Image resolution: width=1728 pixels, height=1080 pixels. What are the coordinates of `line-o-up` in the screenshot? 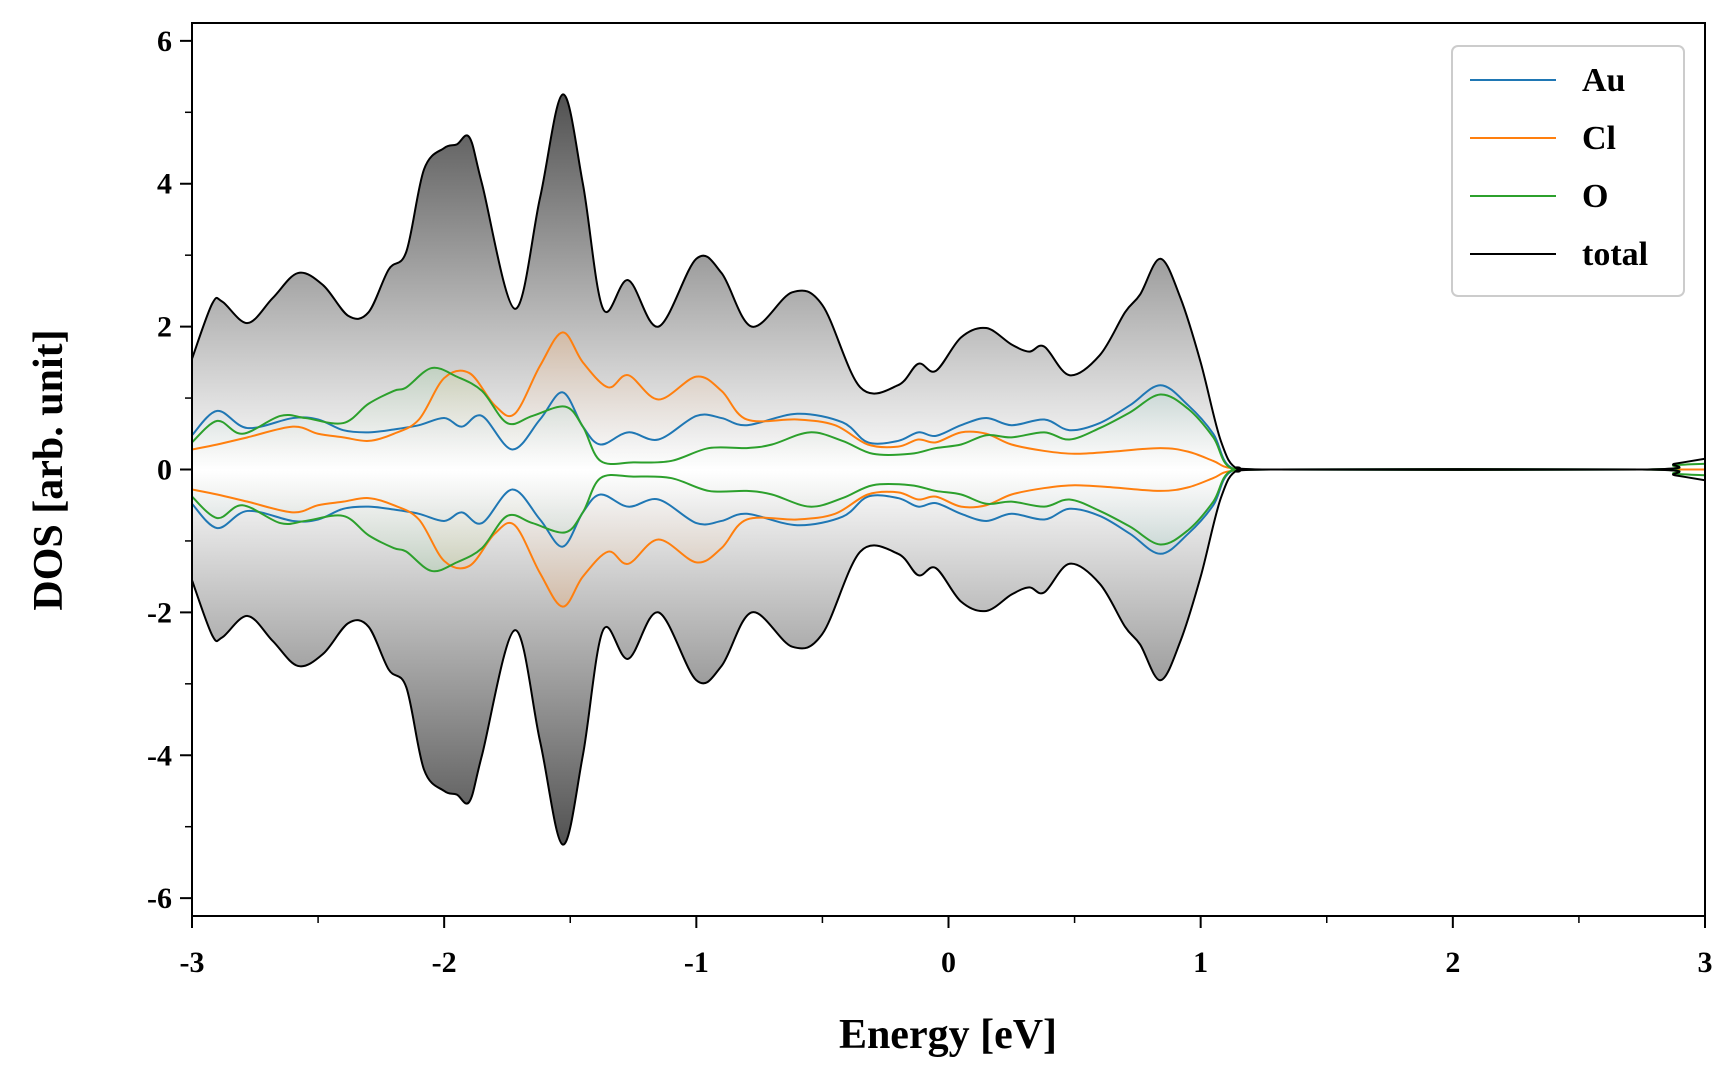 It's located at (948, 419).